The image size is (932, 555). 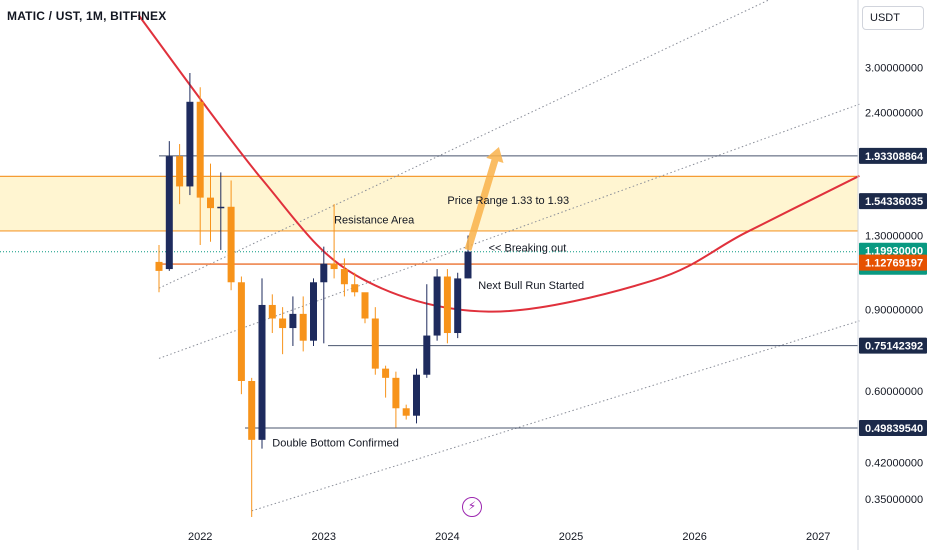 What do you see at coordinates (87, 16) in the screenshot?
I see `symbol-title: MATIC / UST, 1M, BITFINEX` at bounding box center [87, 16].